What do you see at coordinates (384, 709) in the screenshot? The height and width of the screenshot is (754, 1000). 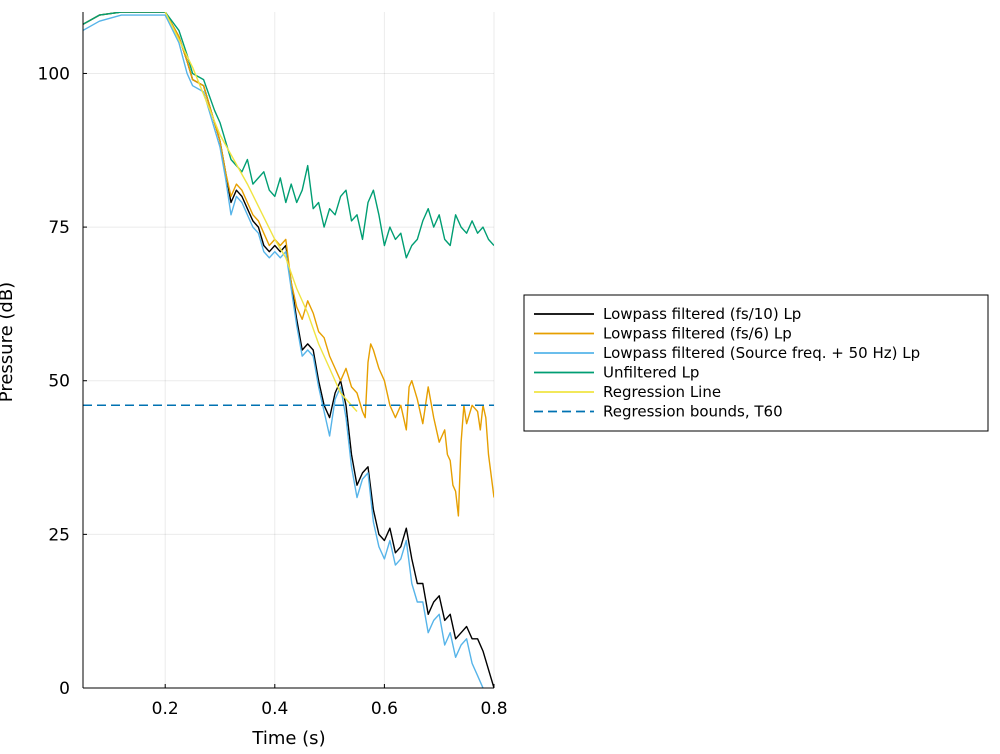 I see `x-tick-label: 0.6` at bounding box center [384, 709].